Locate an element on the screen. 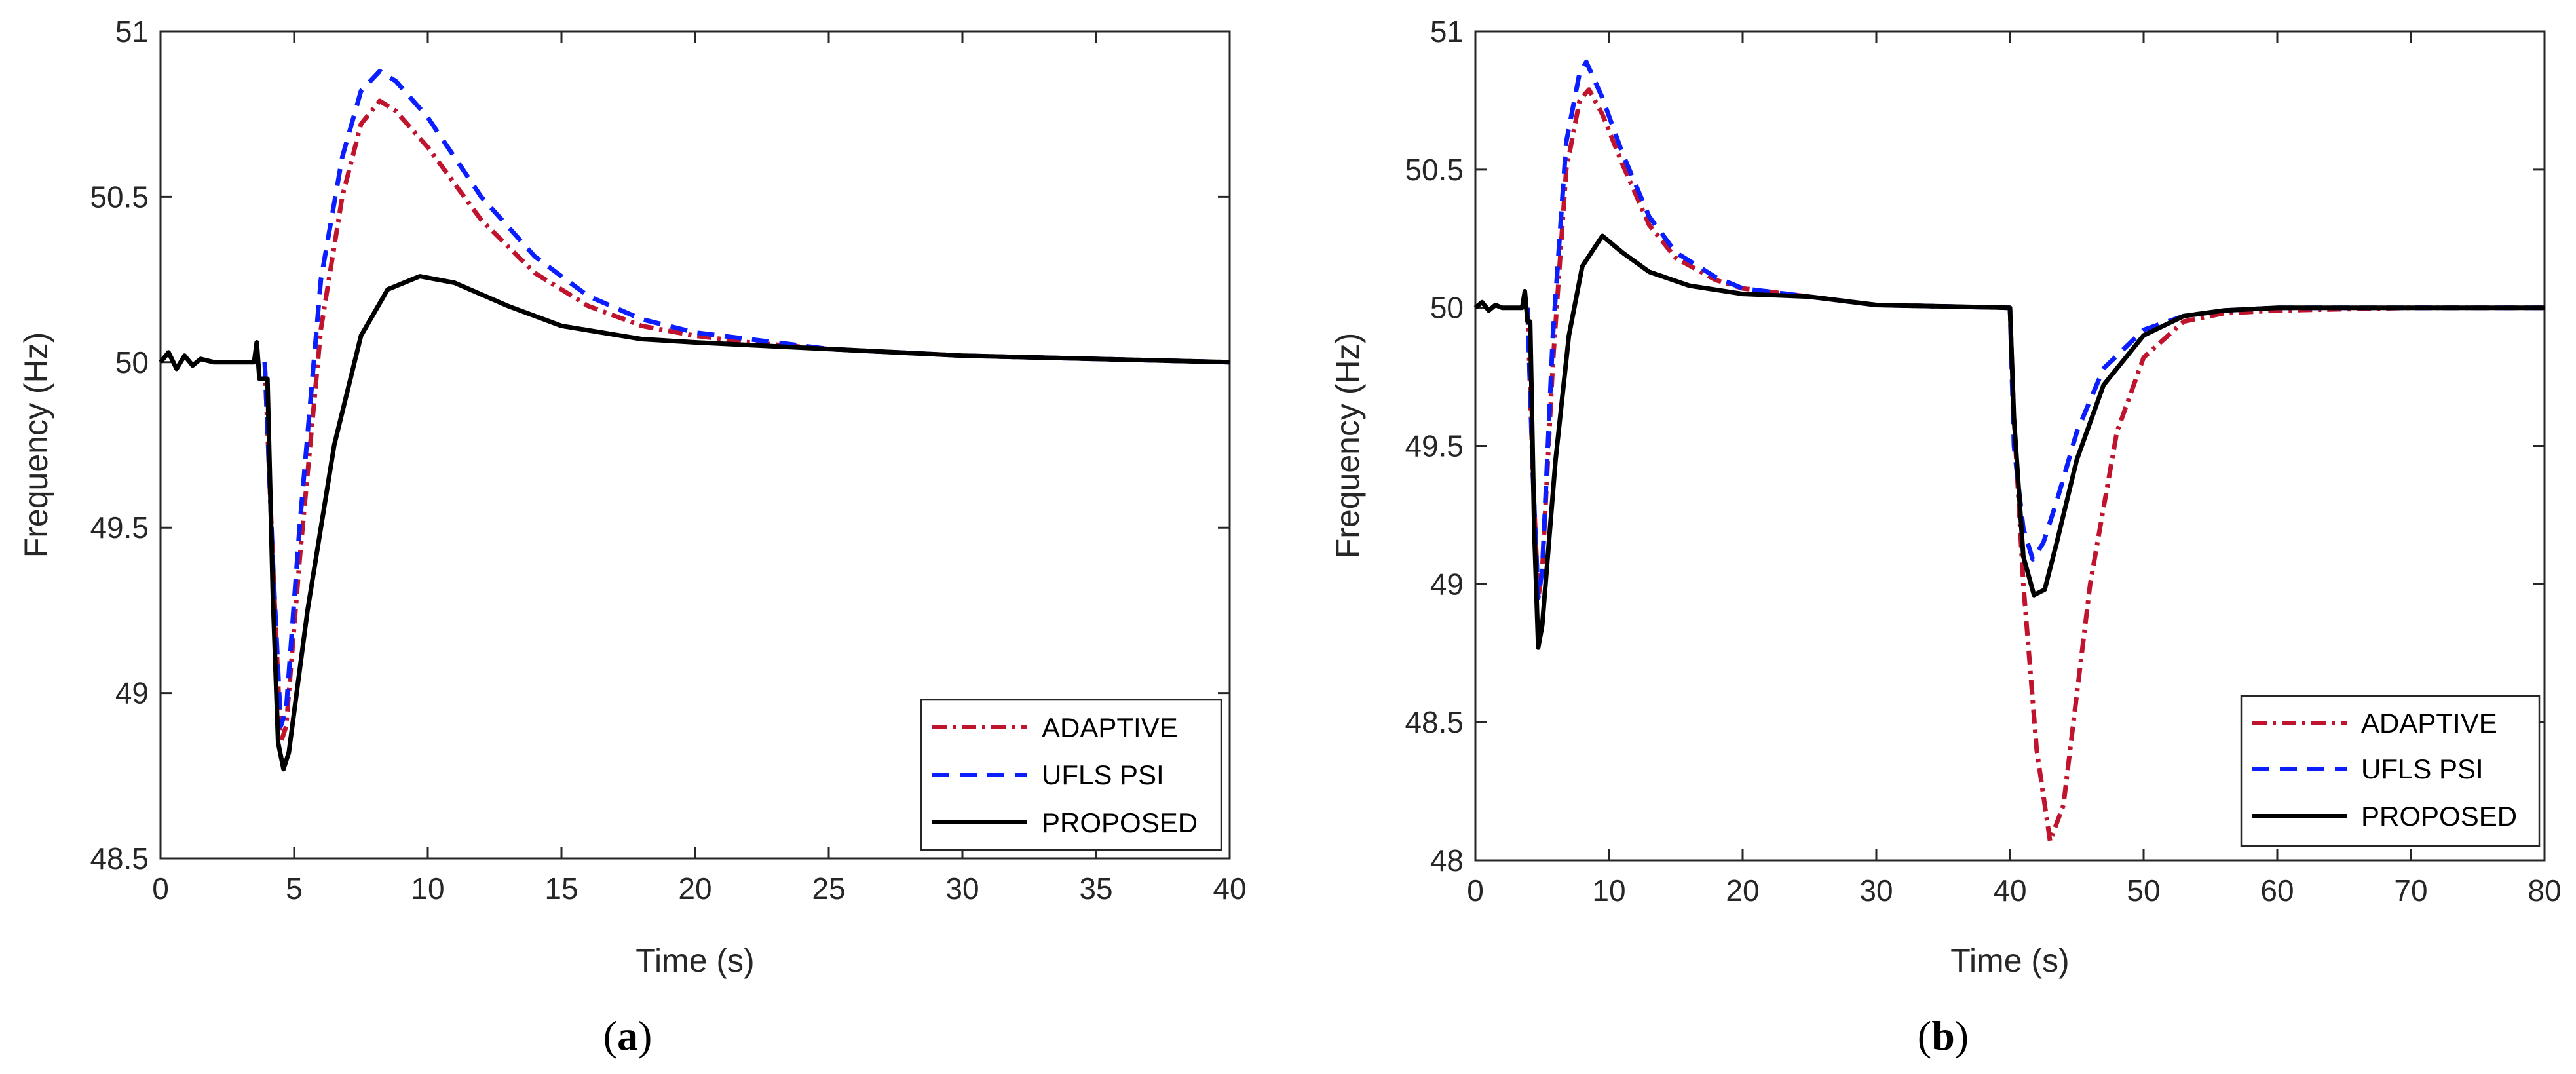  x-tick-label-a-1: 5 is located at coordinates (294, 889).